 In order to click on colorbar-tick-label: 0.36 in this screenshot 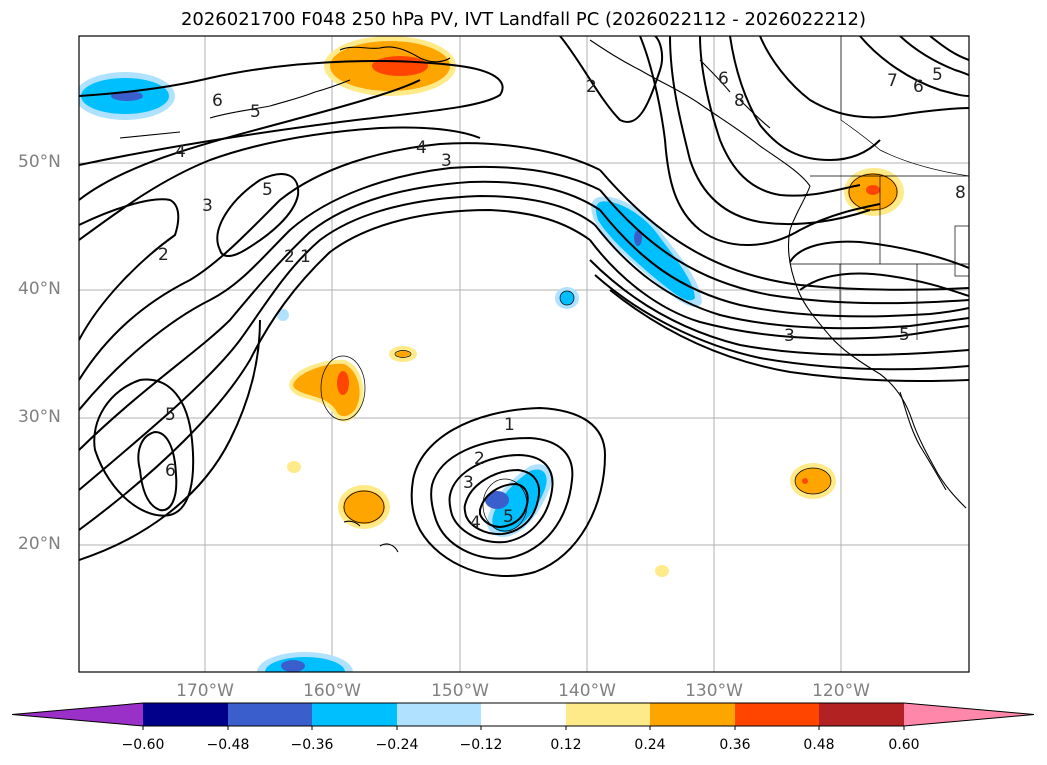, I will do `click(735, 745)`.